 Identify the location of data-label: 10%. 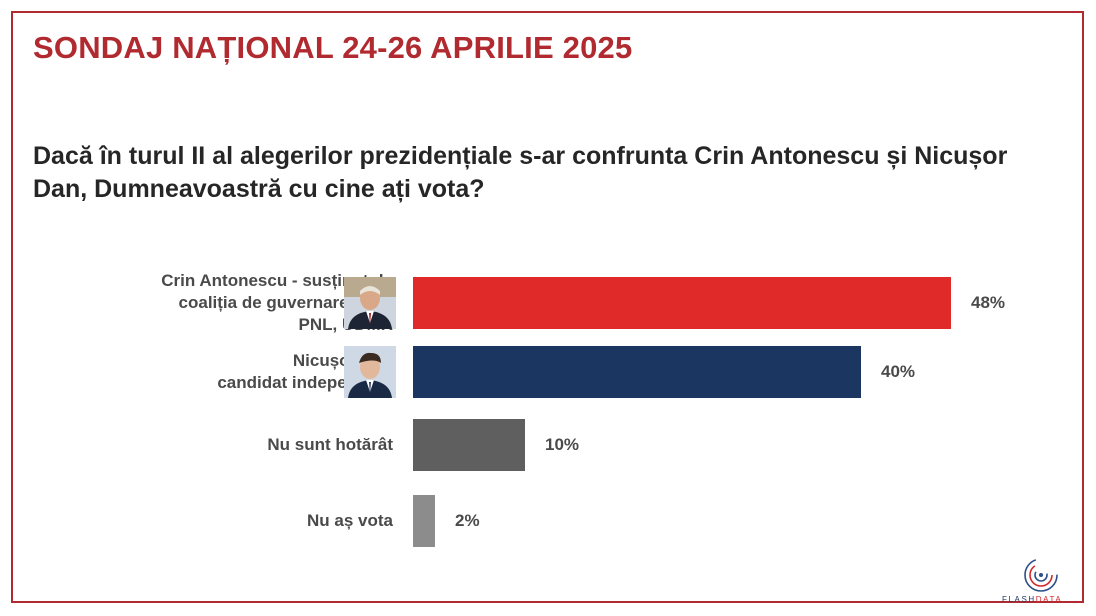
(562, 444).